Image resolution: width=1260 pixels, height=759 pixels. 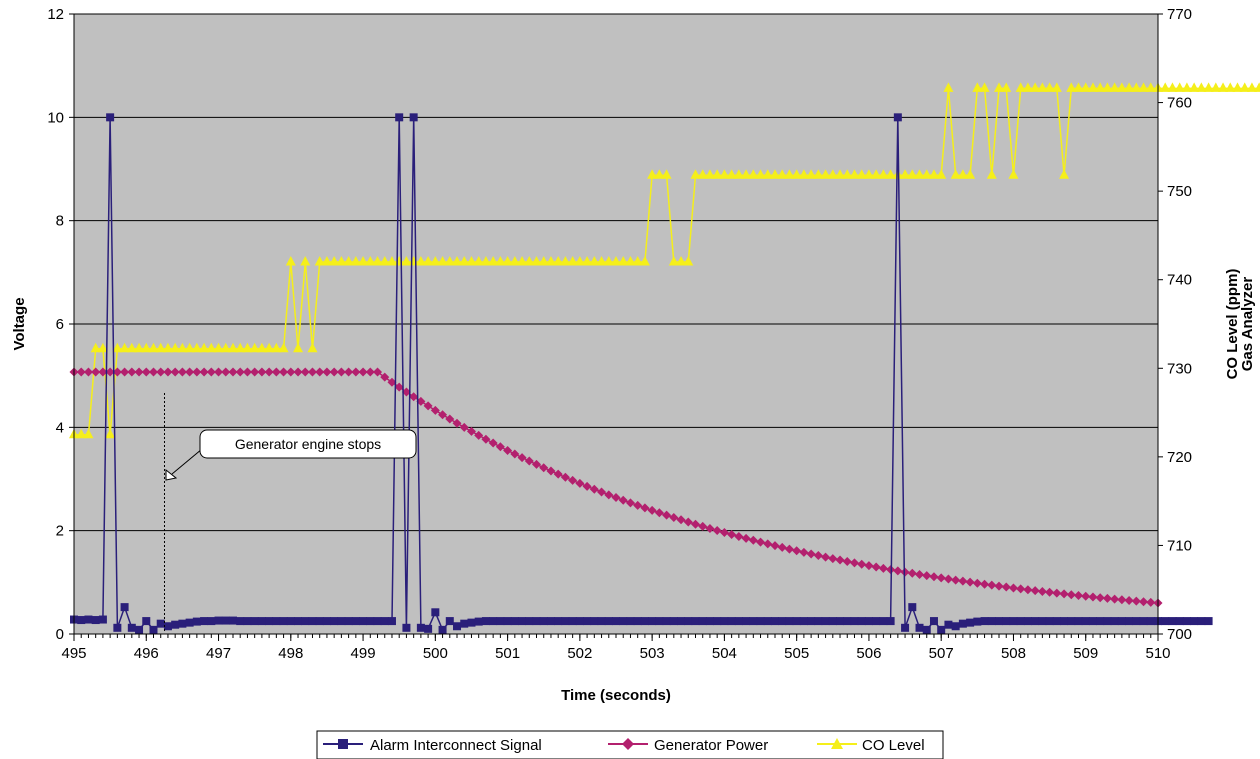 What do you see at coordinates (60, 427) in the screenshot?
I see `y-tick-label: 4` at bounding box center [60, 427].